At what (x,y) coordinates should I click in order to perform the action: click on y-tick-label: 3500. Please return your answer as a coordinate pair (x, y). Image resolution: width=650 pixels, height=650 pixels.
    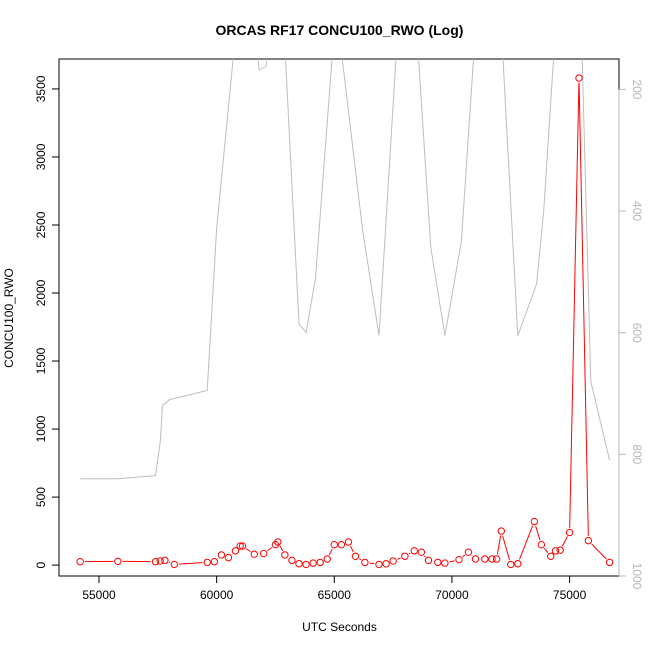
    Looking at the image, I should click on (41, 88).